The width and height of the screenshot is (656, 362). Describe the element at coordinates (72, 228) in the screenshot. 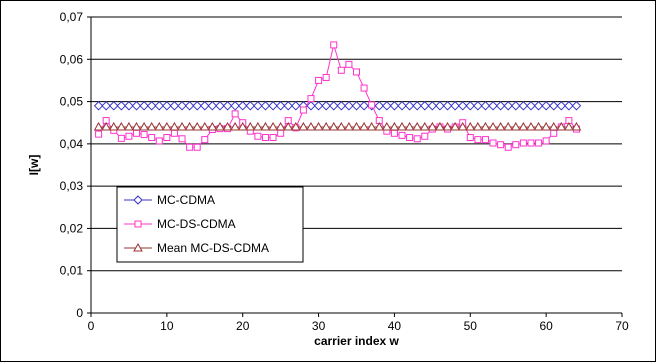

I see `y-tick-label: 0,02` at that location.